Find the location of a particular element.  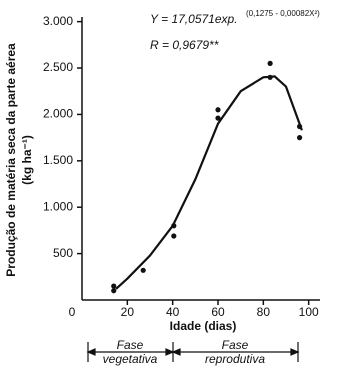

y-axis-label: Produção de matéria seca da parte aérea is located at coordinates (11, 160).